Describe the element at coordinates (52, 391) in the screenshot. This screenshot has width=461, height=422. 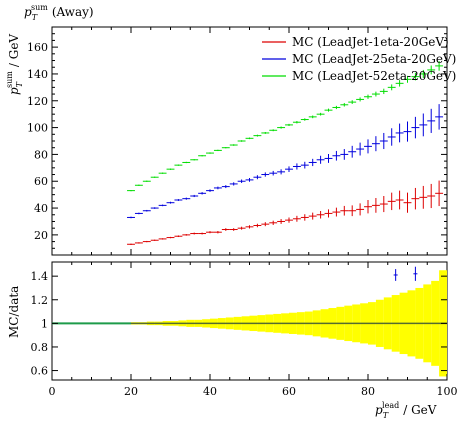
I see `x-tick-label: 0` at that location.